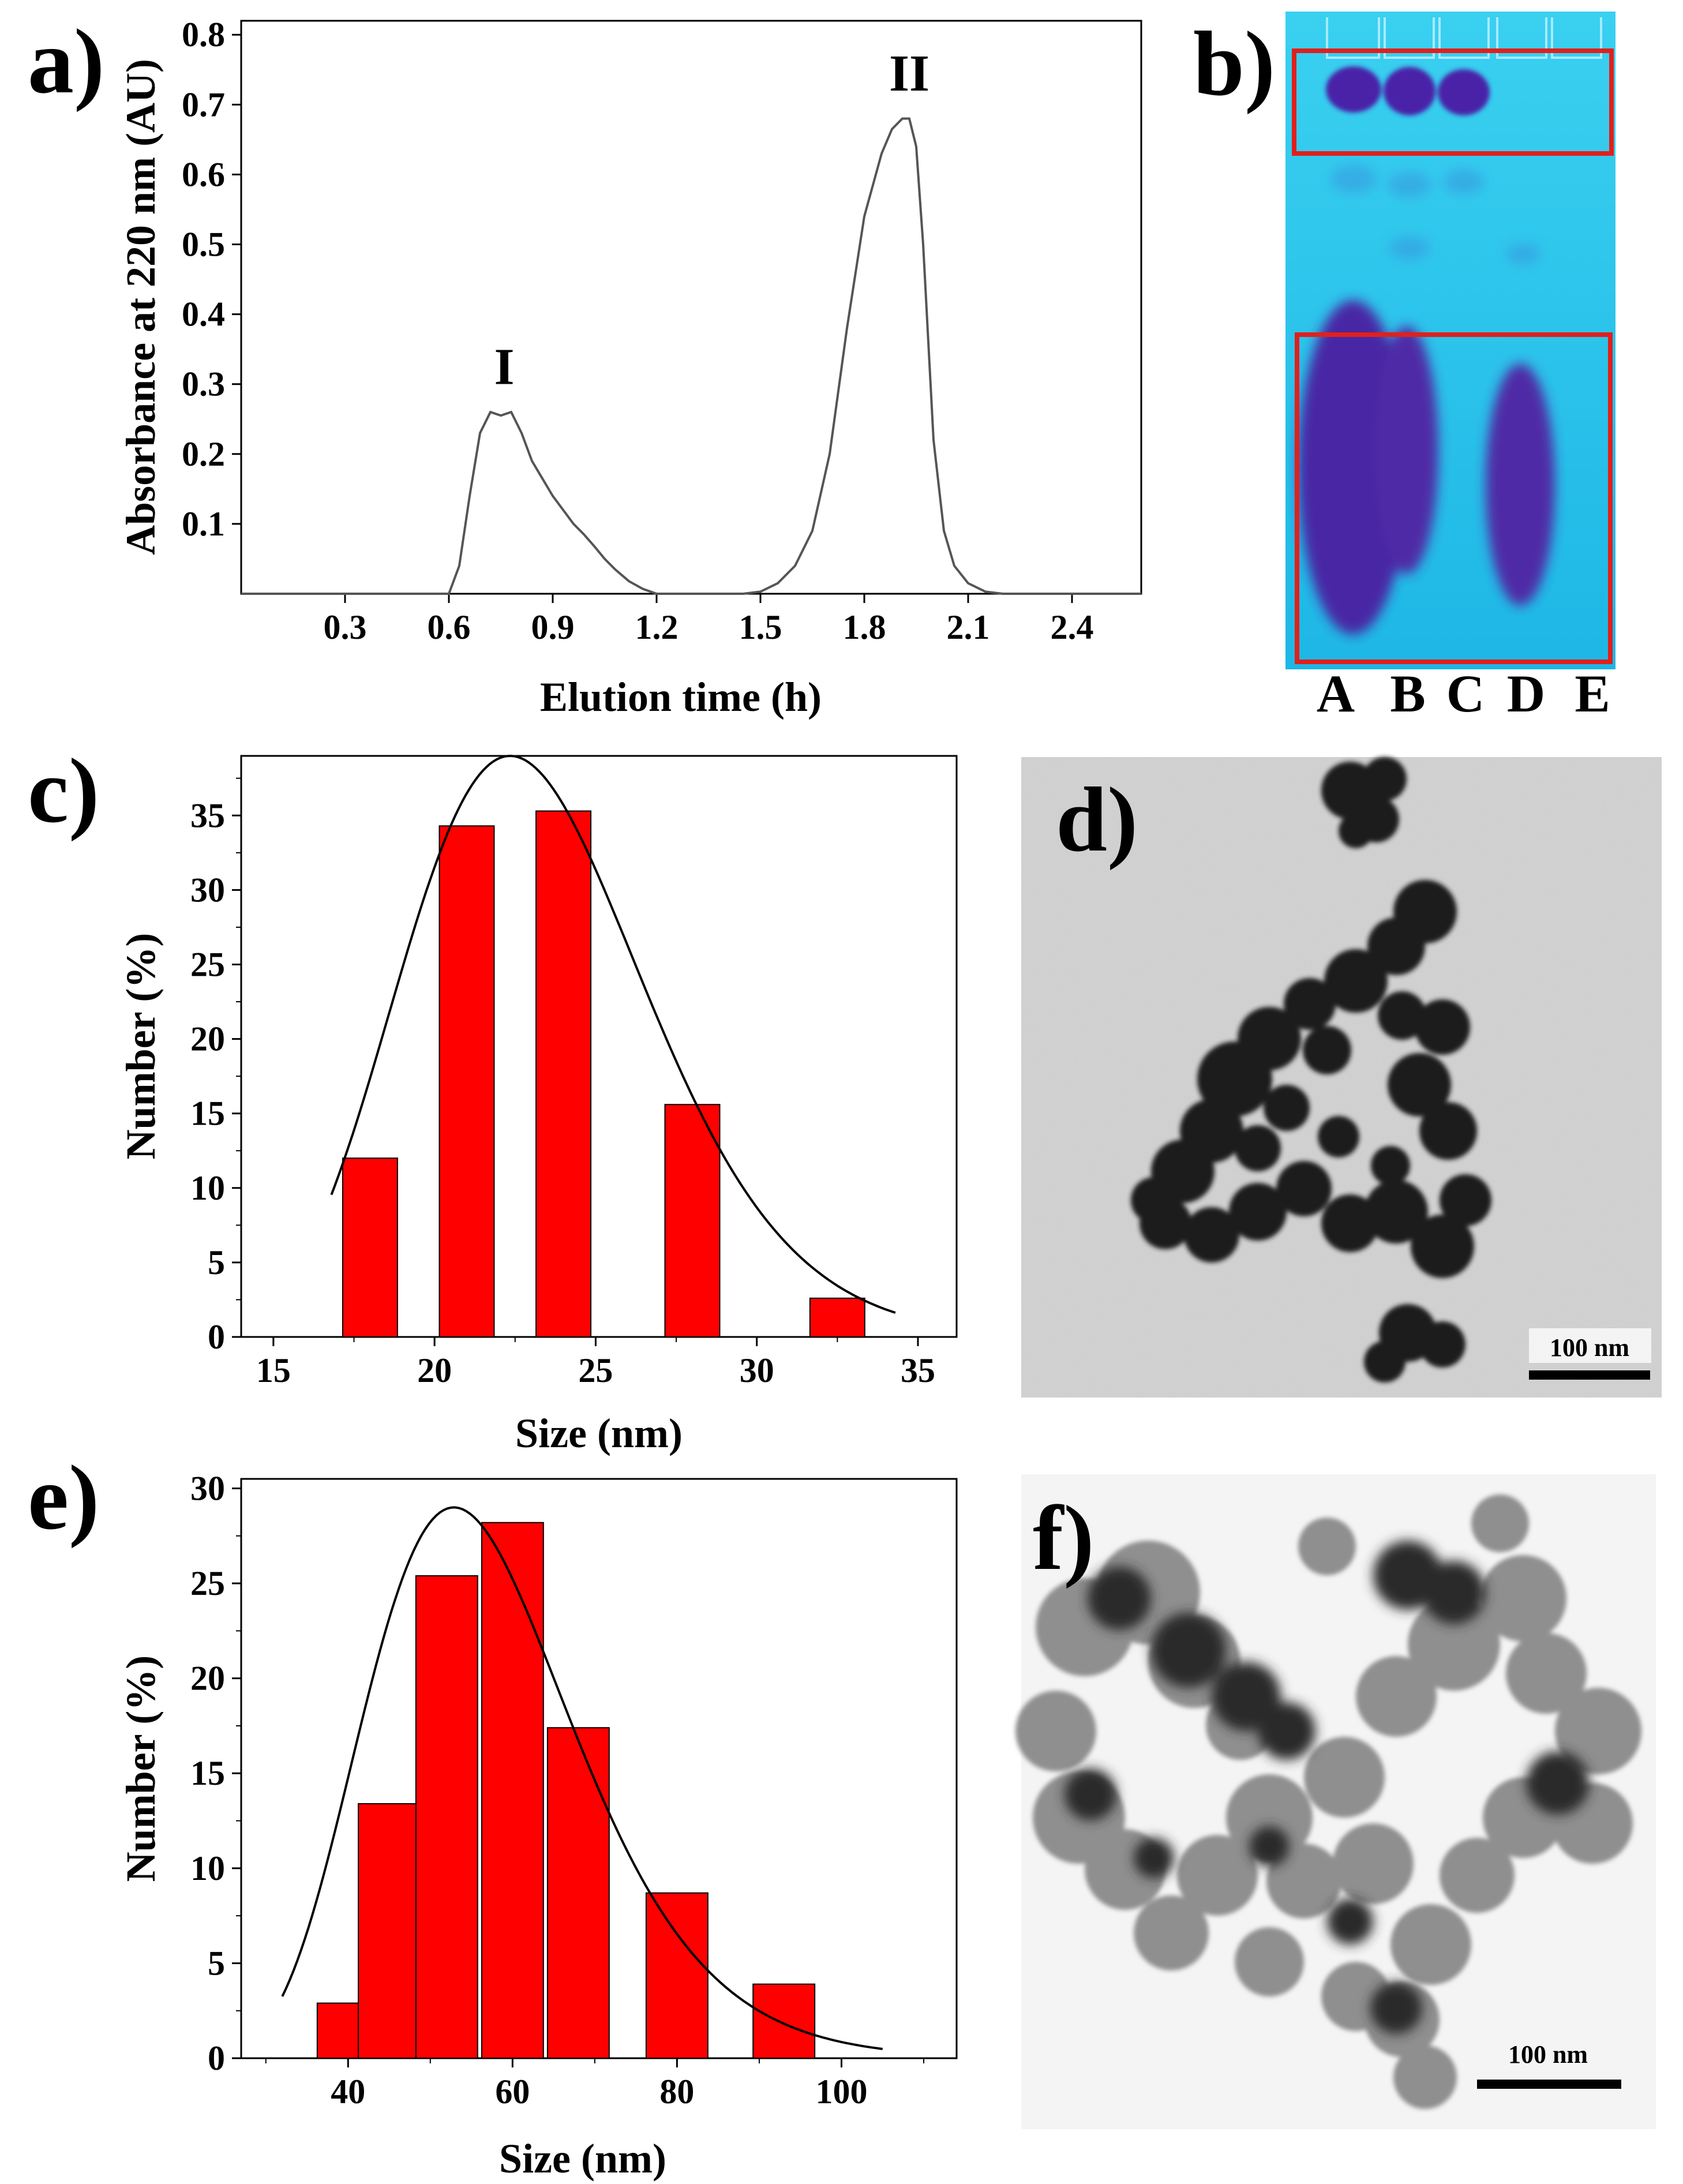  Describe the element at coordinates (203, 174) in the screenshot. I see `plot-a-y-tick-label: 0.6` at that location.